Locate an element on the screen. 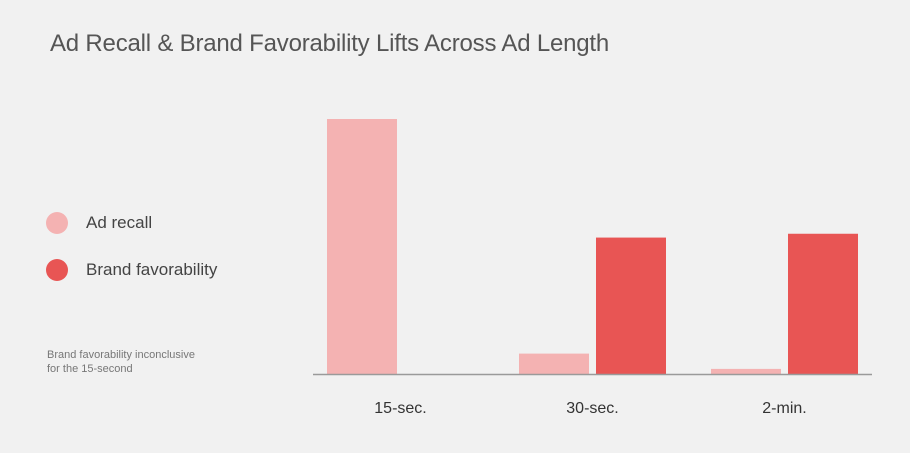 The width and height of the screenshot is (910, 453). chart-note-line-2: for the 15-second is located at coordinates (90, 369).